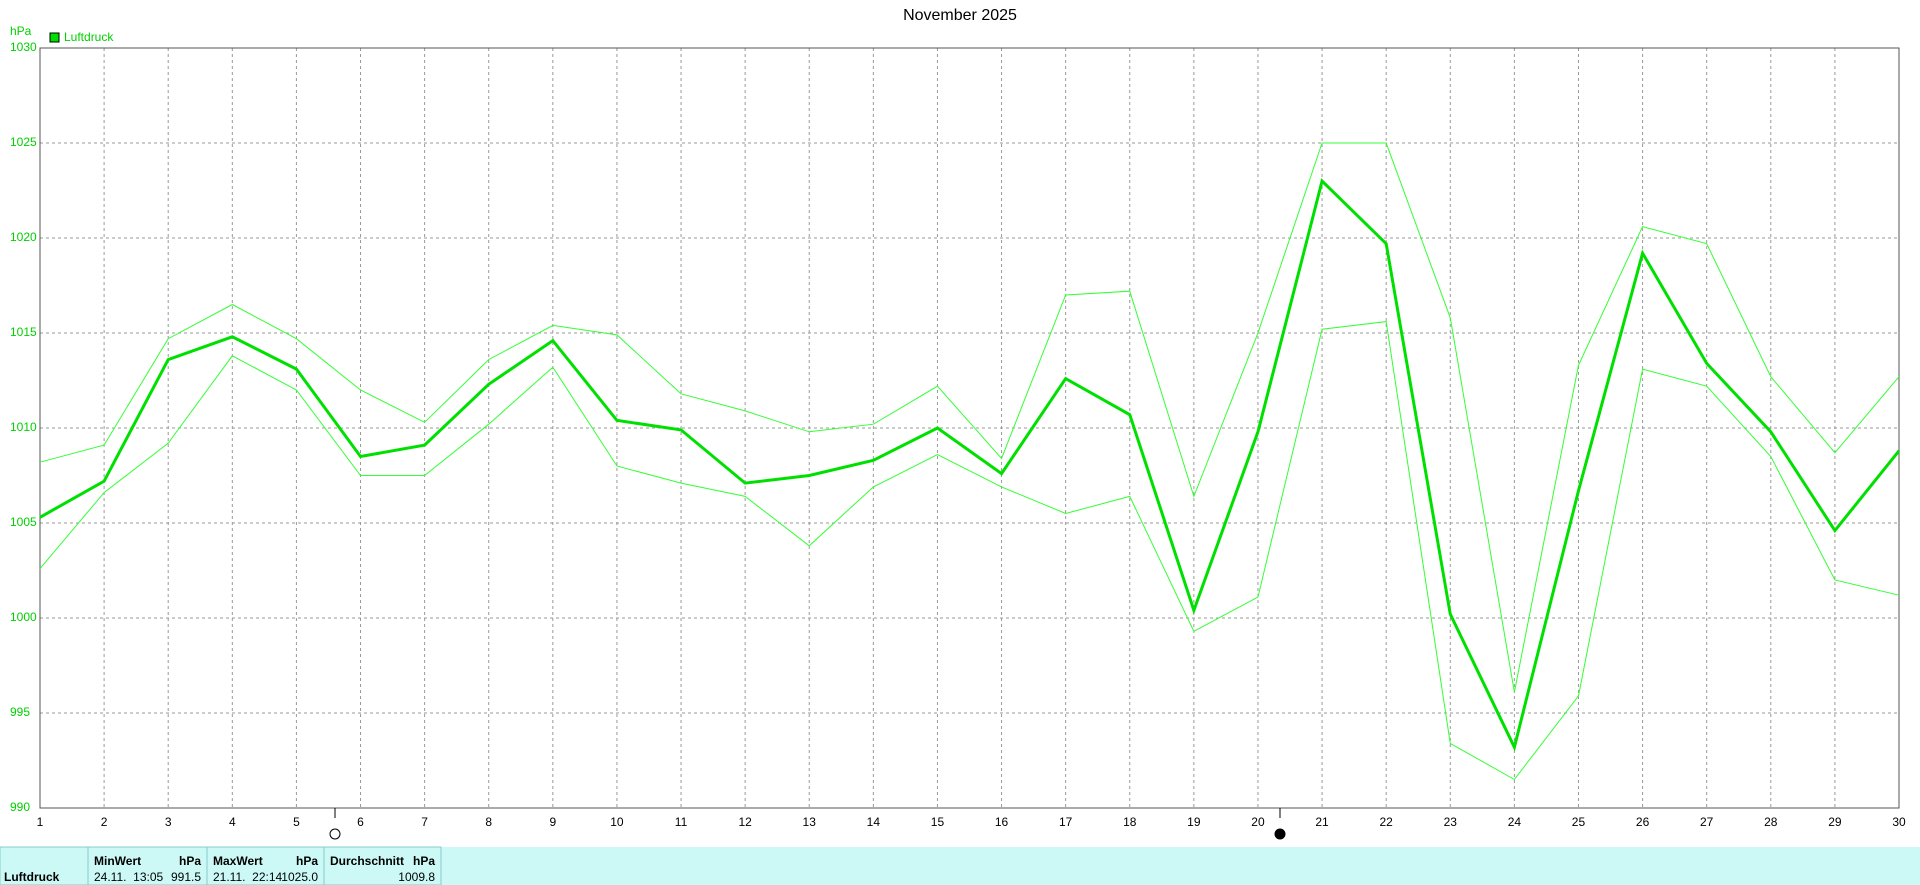 This screenshot has height=885, width=1920. Describe the element at coordinates (247, 877) in the screenshot. I see `col-time: 21.11. 22:14` at that location.